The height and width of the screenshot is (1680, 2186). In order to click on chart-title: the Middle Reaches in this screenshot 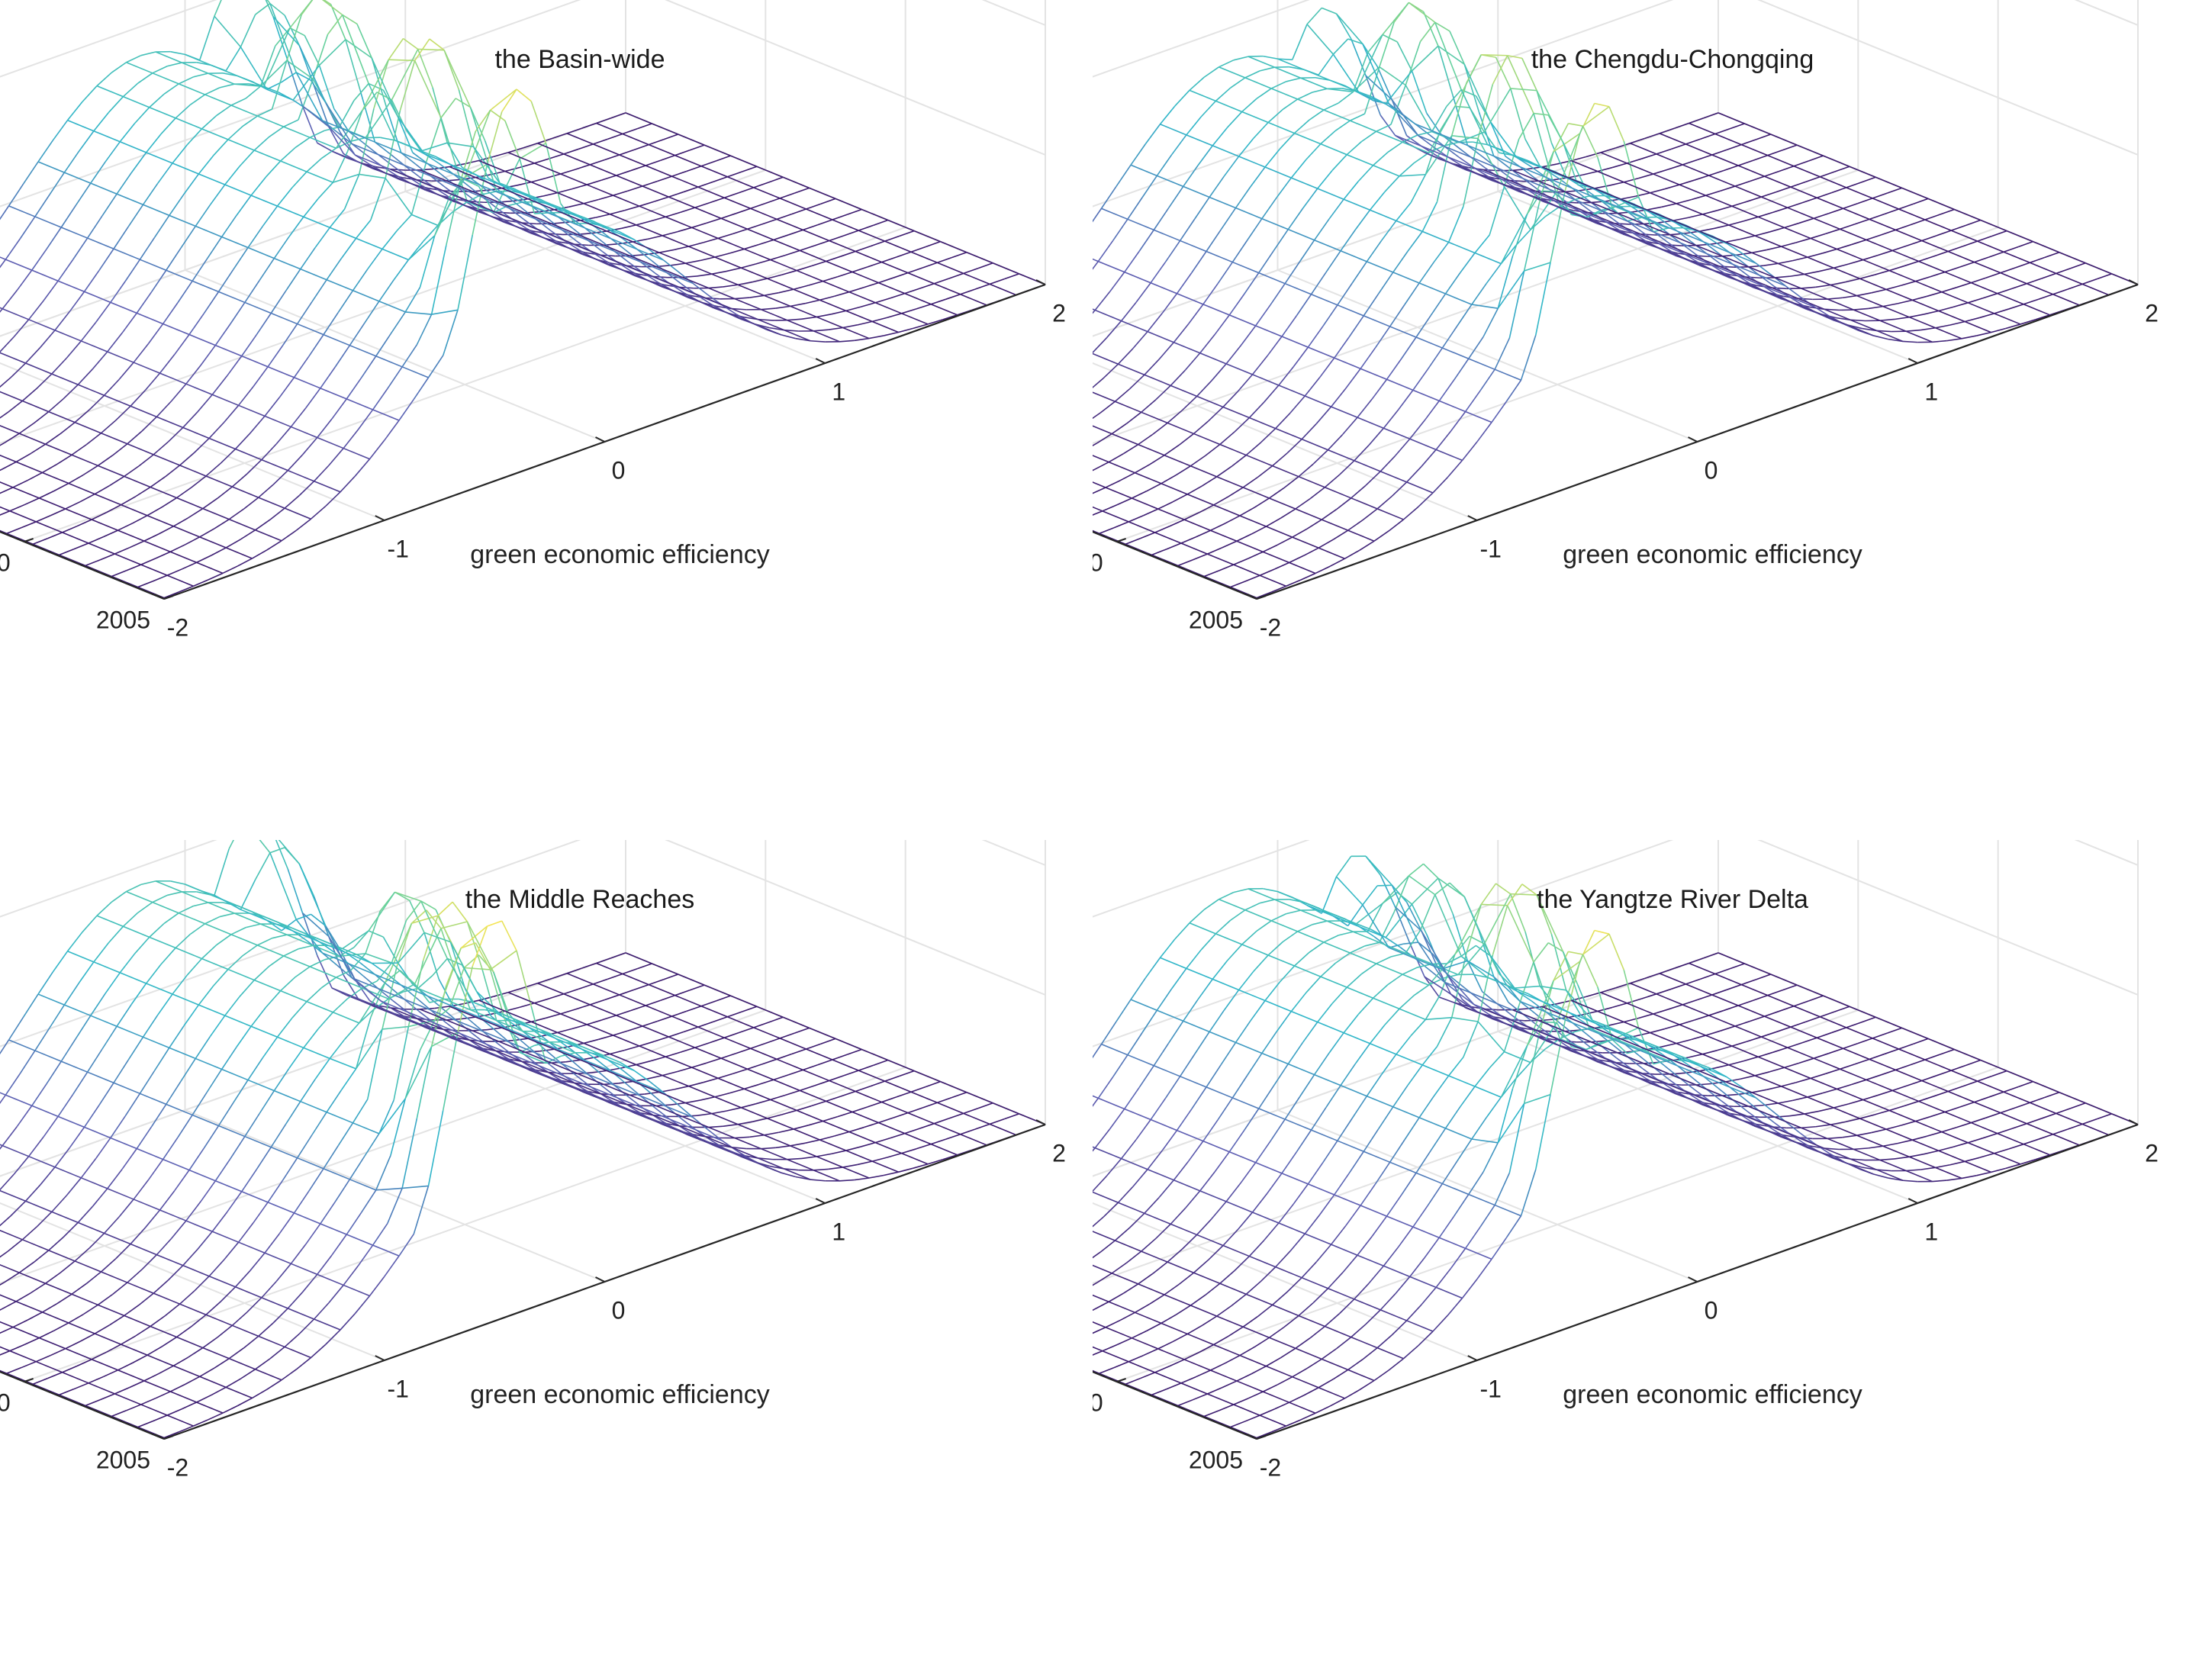, I will do `click(580, 899)`.